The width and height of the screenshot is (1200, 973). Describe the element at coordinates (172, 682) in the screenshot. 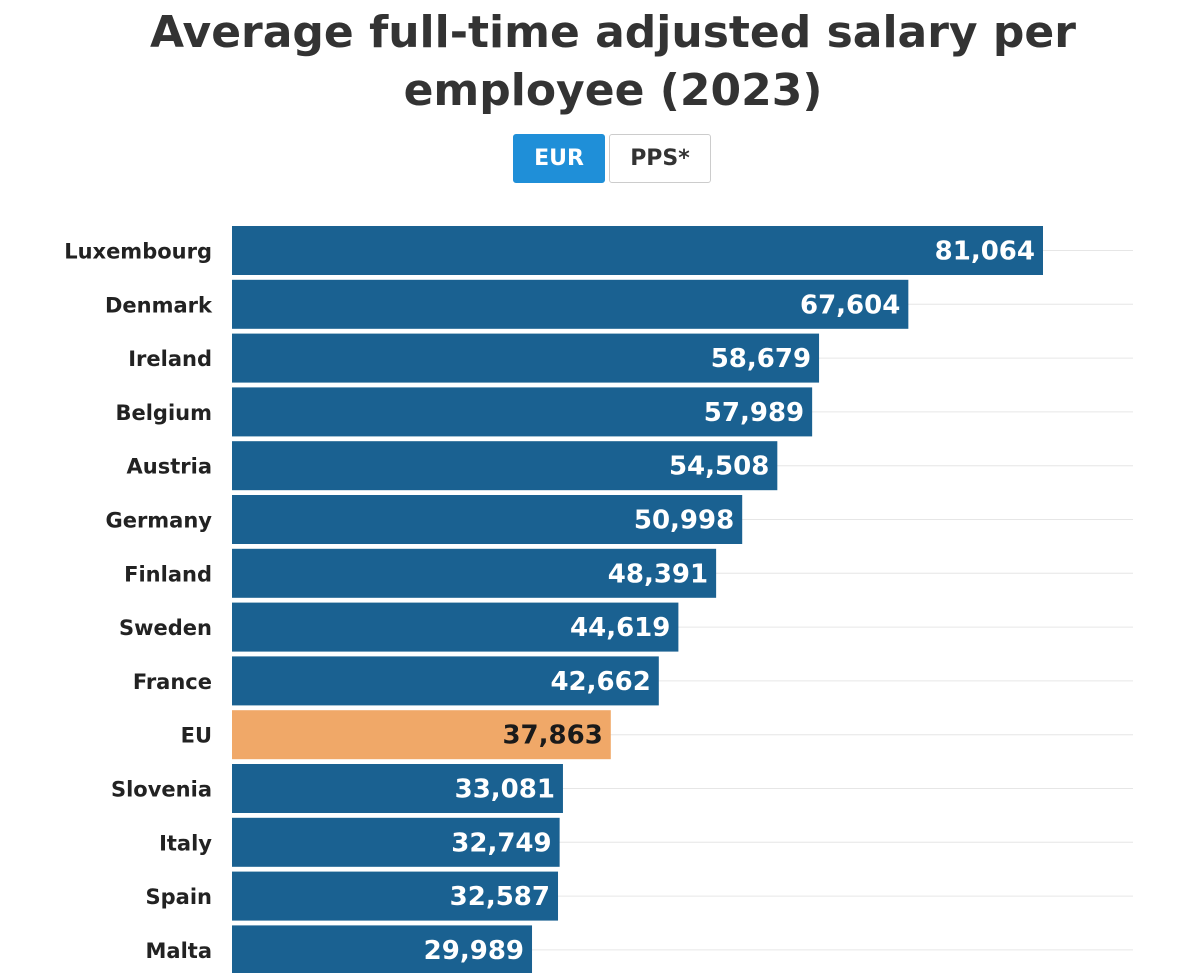

I see `category-label: France` at that location.